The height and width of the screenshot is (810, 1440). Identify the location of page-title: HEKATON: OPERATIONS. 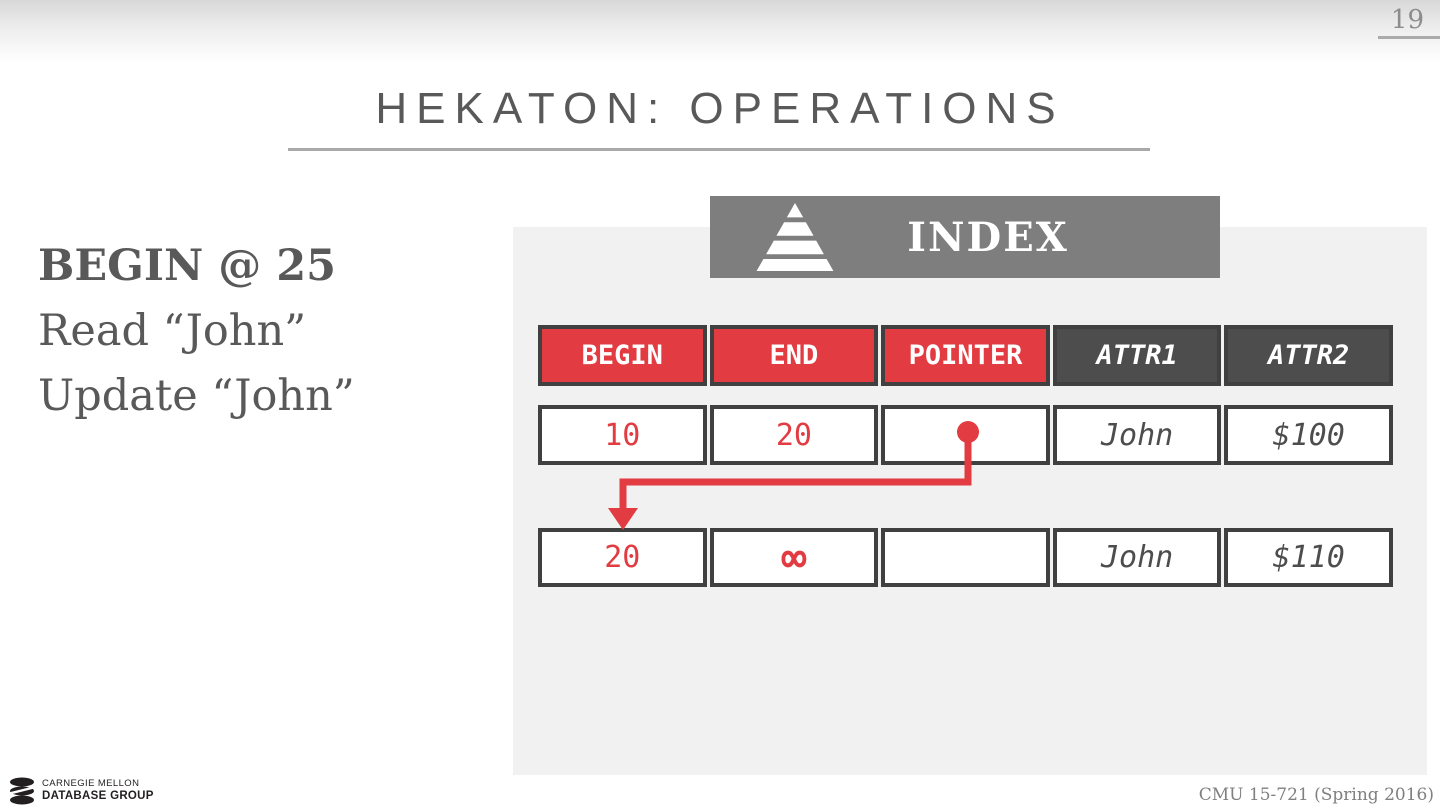
(720, 108).